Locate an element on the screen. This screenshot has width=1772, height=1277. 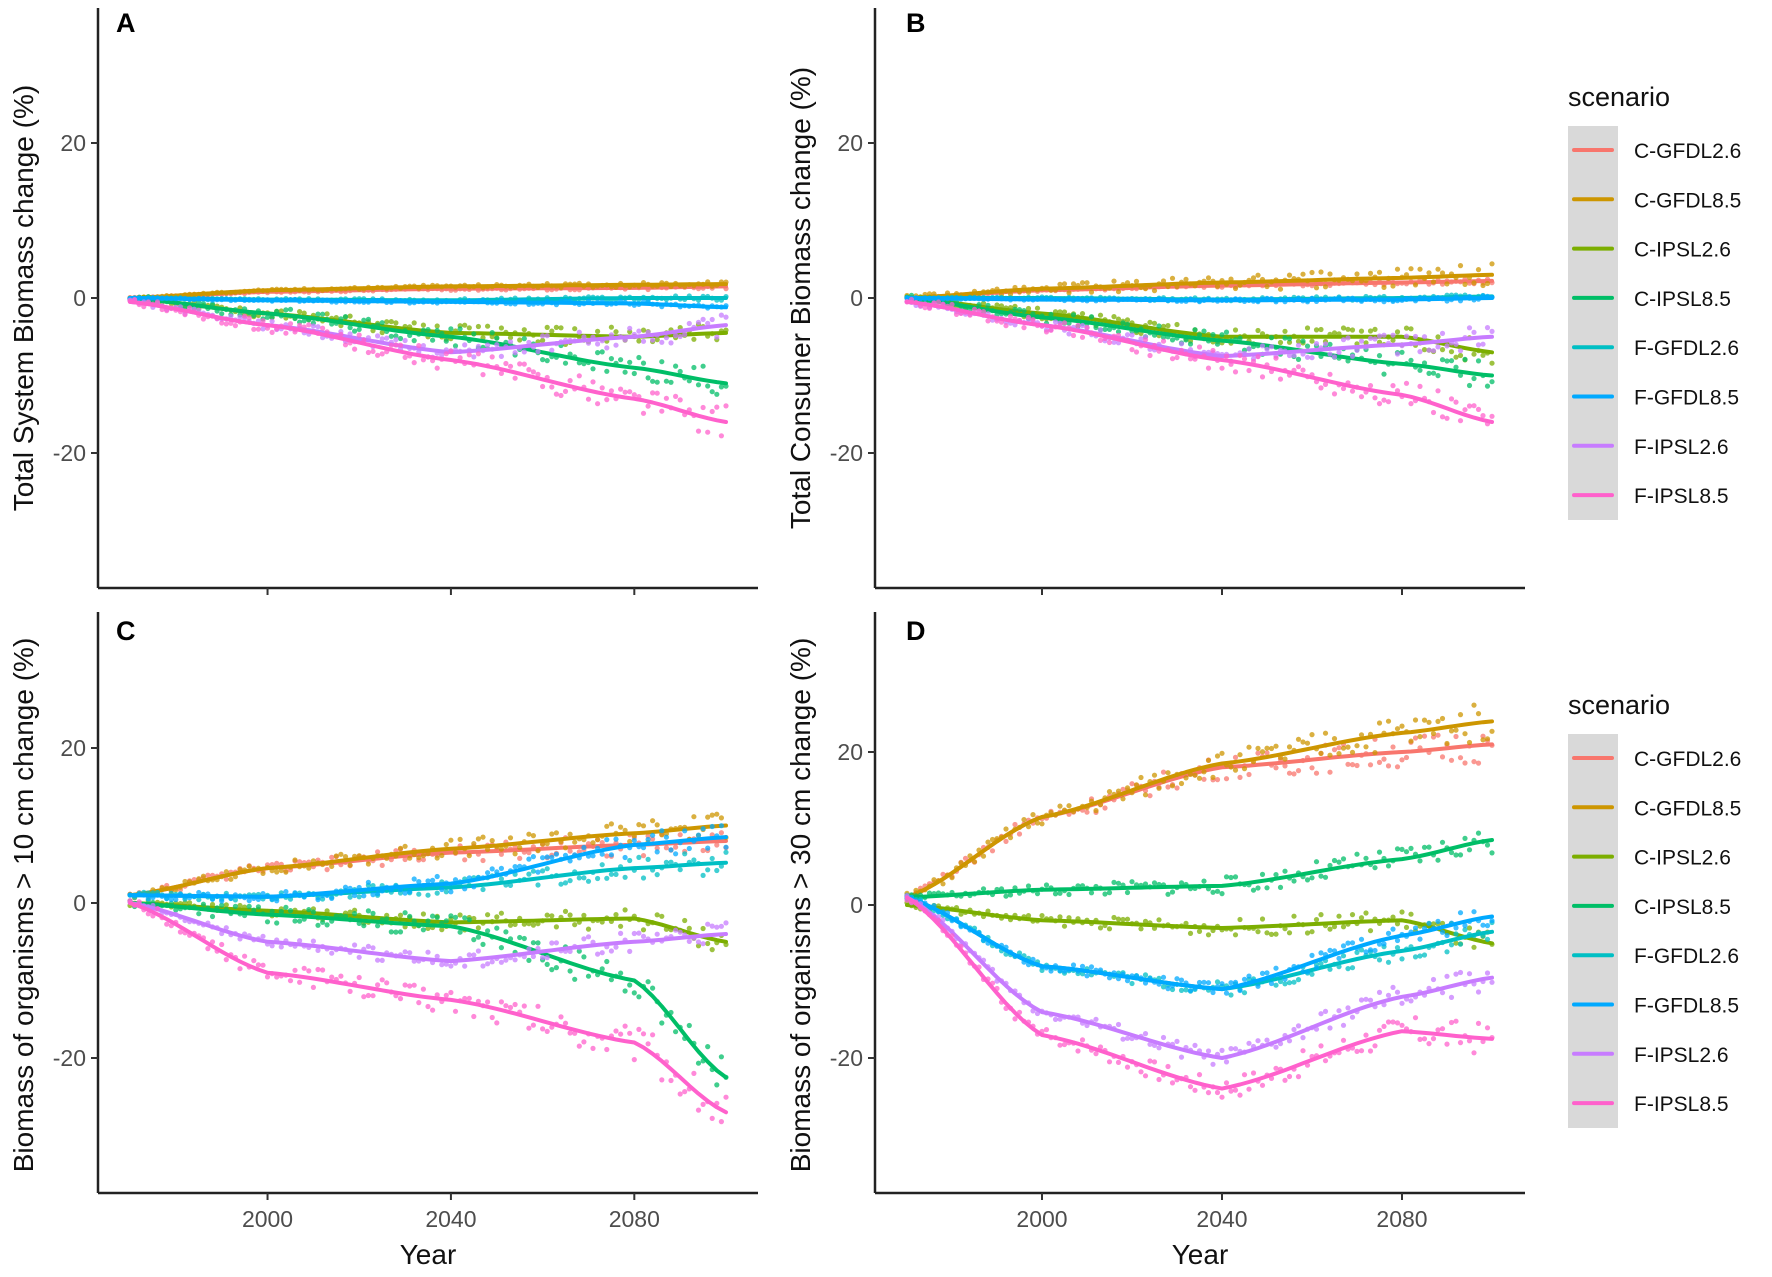
y-tick-label: 0 is located at coordinates (856, 298).